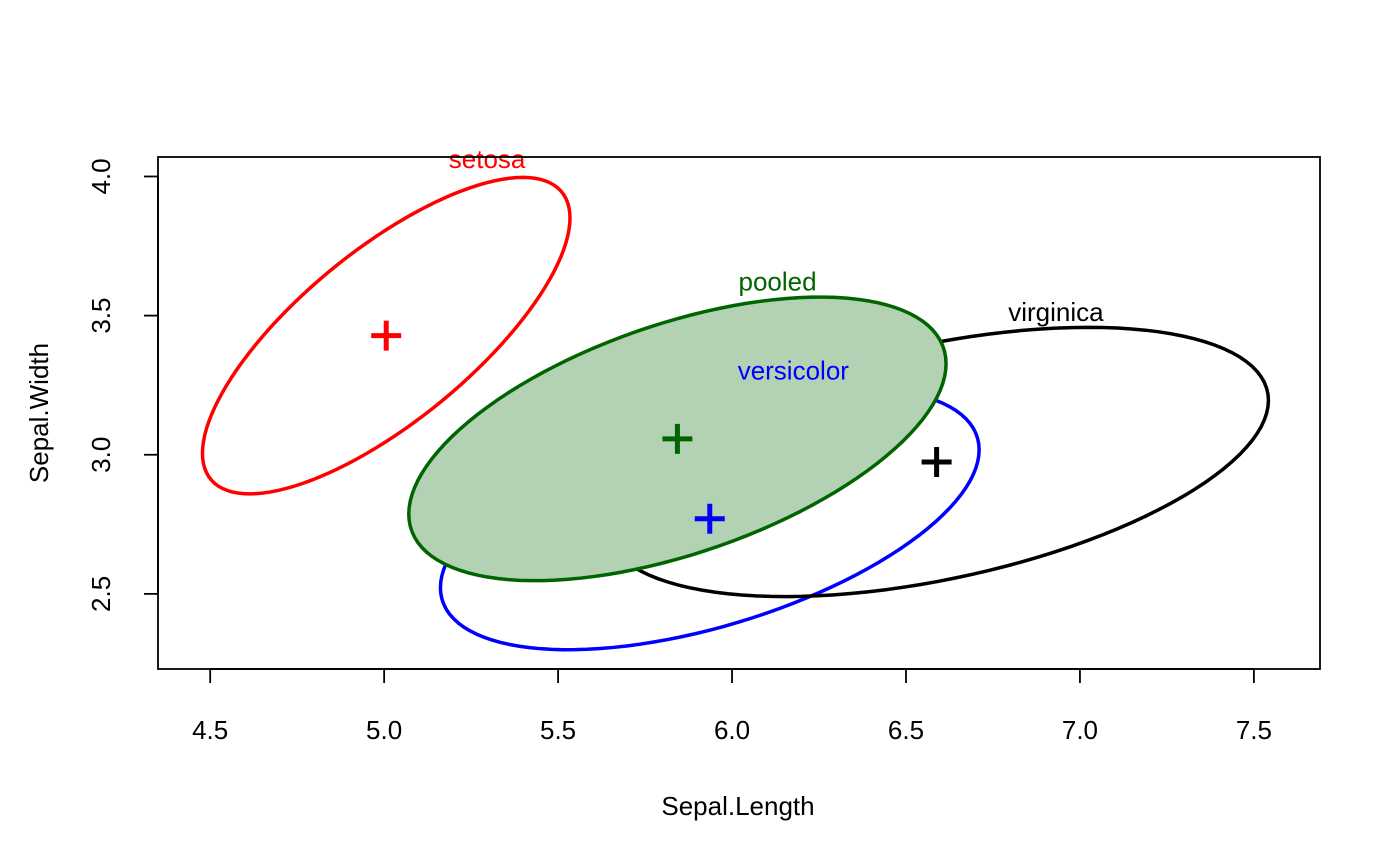 This screenshot has width=1400, height=866. Describe the element at coordinates (1080, 730) in the screenshot. I see `x-tick-label: 7.0` at that location.